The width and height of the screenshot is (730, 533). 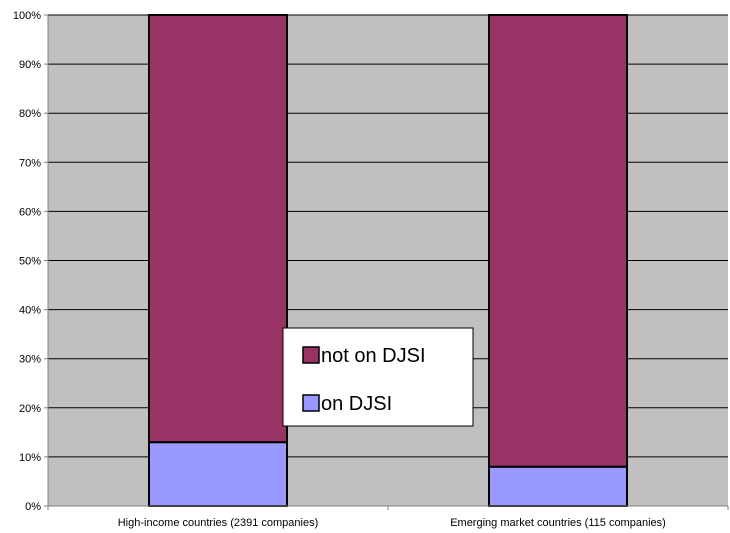 I want to click on y-tick-label: 90%, so click(x=30, y=65).